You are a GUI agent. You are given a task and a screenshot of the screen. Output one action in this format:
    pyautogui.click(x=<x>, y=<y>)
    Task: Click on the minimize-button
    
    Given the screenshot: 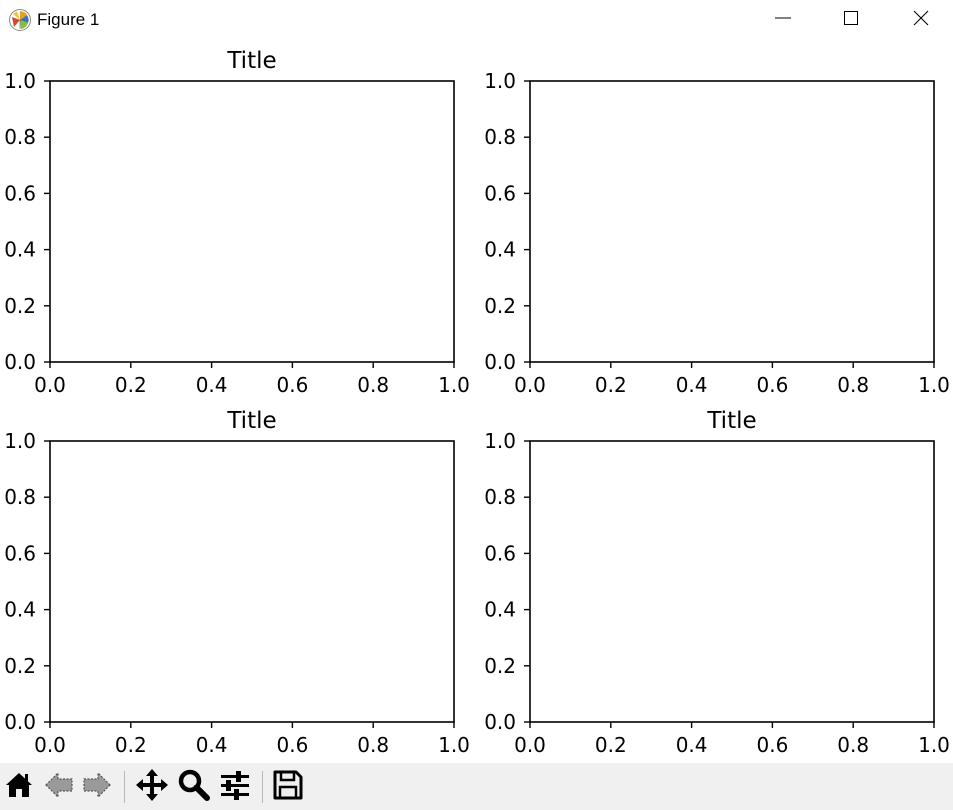 What is the action you would take?
    pyautogui.click(x=783, y=20)
    